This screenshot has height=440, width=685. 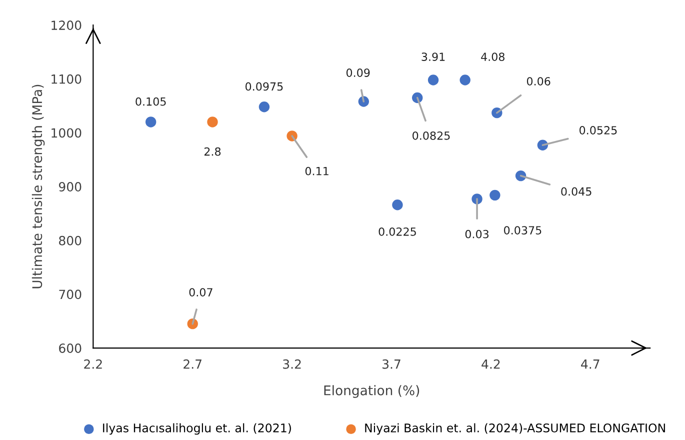 What do you see at coordinates (358, 72) in the screenshot?
I see `annotation: 0.09` at bounding box center [358, 72].